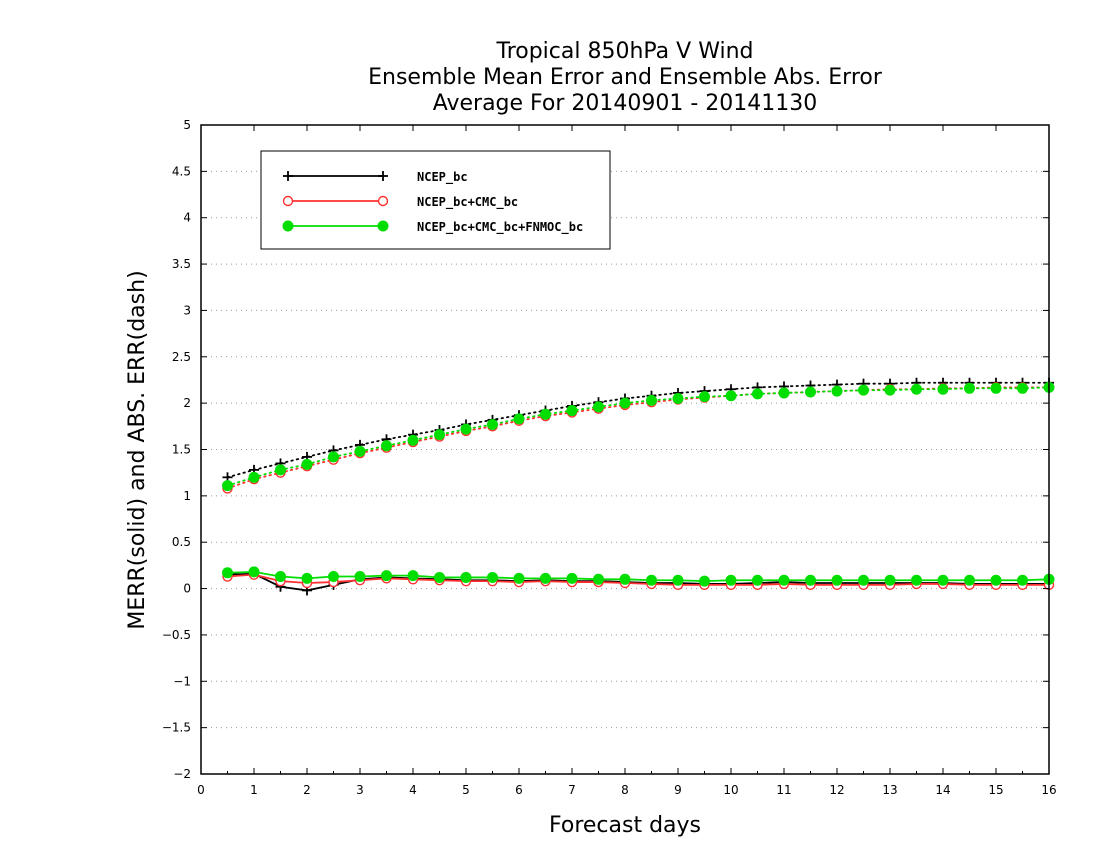  I want to click on legend-label-ncep-cmc-fnmoc: NCEP_bc+CMC_bc+FNMOC_bc, so click(500, 227).